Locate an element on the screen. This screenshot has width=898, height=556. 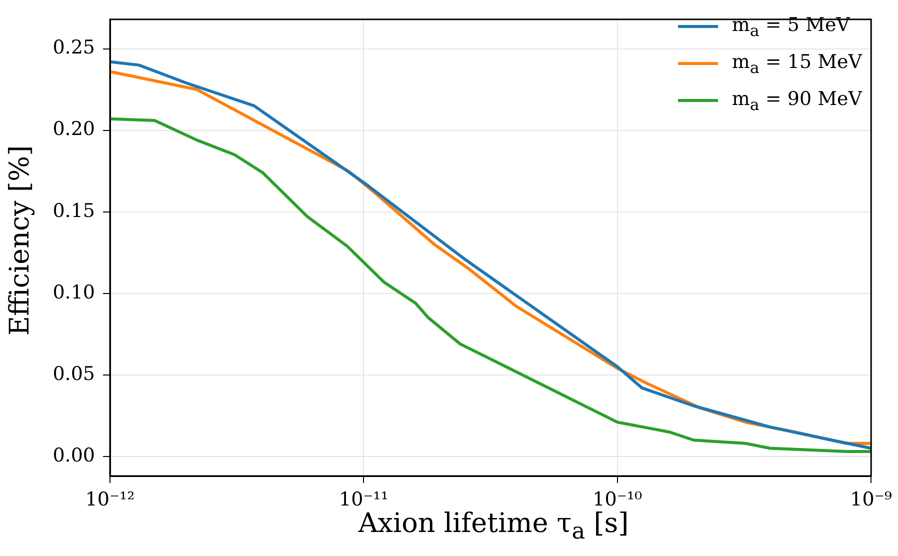
y-tick-label: 0.05 is located at coordinates (73, 373).